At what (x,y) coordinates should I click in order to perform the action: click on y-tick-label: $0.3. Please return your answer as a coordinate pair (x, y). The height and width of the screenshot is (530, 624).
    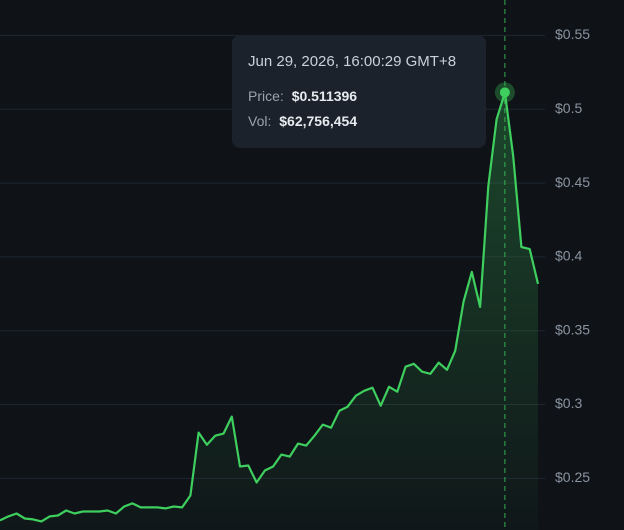
    Looking at the image, I should click on (568, 403).